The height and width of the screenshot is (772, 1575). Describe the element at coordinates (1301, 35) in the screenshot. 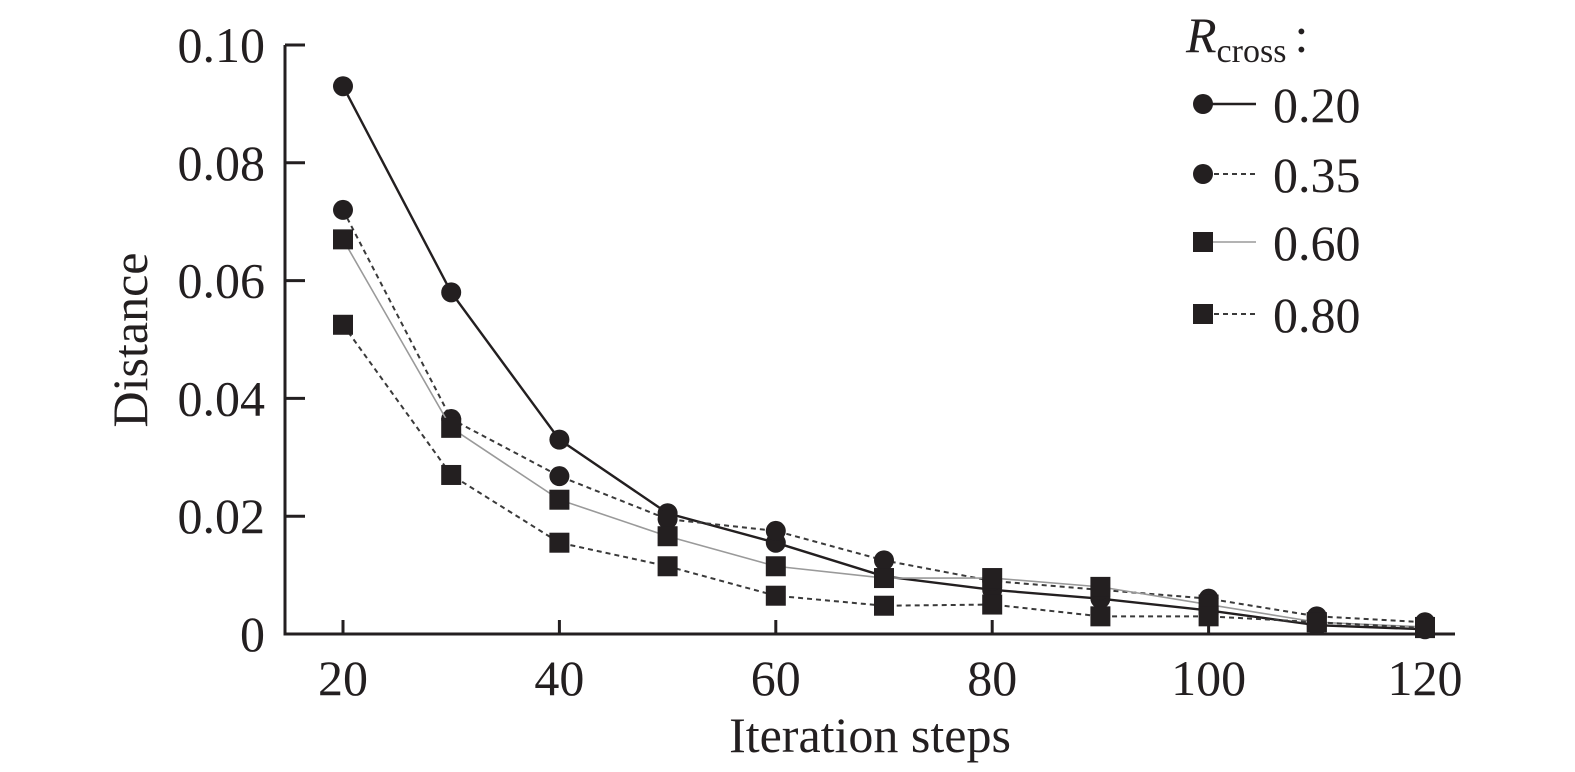

I see `legend-title-suffix: :` at that location.